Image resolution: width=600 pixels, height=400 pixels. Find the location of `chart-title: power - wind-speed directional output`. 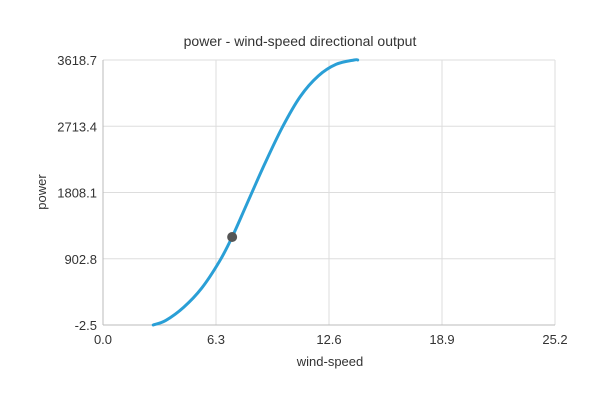

chart-title: power - wind-speed directional output is located at coordinates (300, 41).